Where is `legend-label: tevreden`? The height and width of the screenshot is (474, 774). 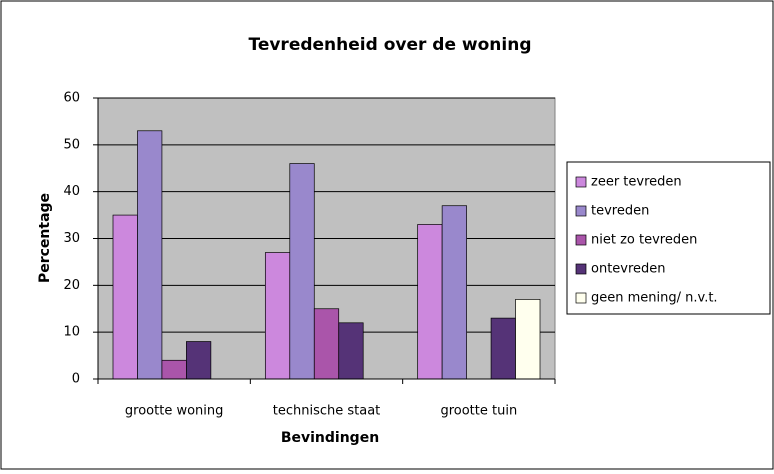
legend-label: tevreden is located at coordinates (620, 211).